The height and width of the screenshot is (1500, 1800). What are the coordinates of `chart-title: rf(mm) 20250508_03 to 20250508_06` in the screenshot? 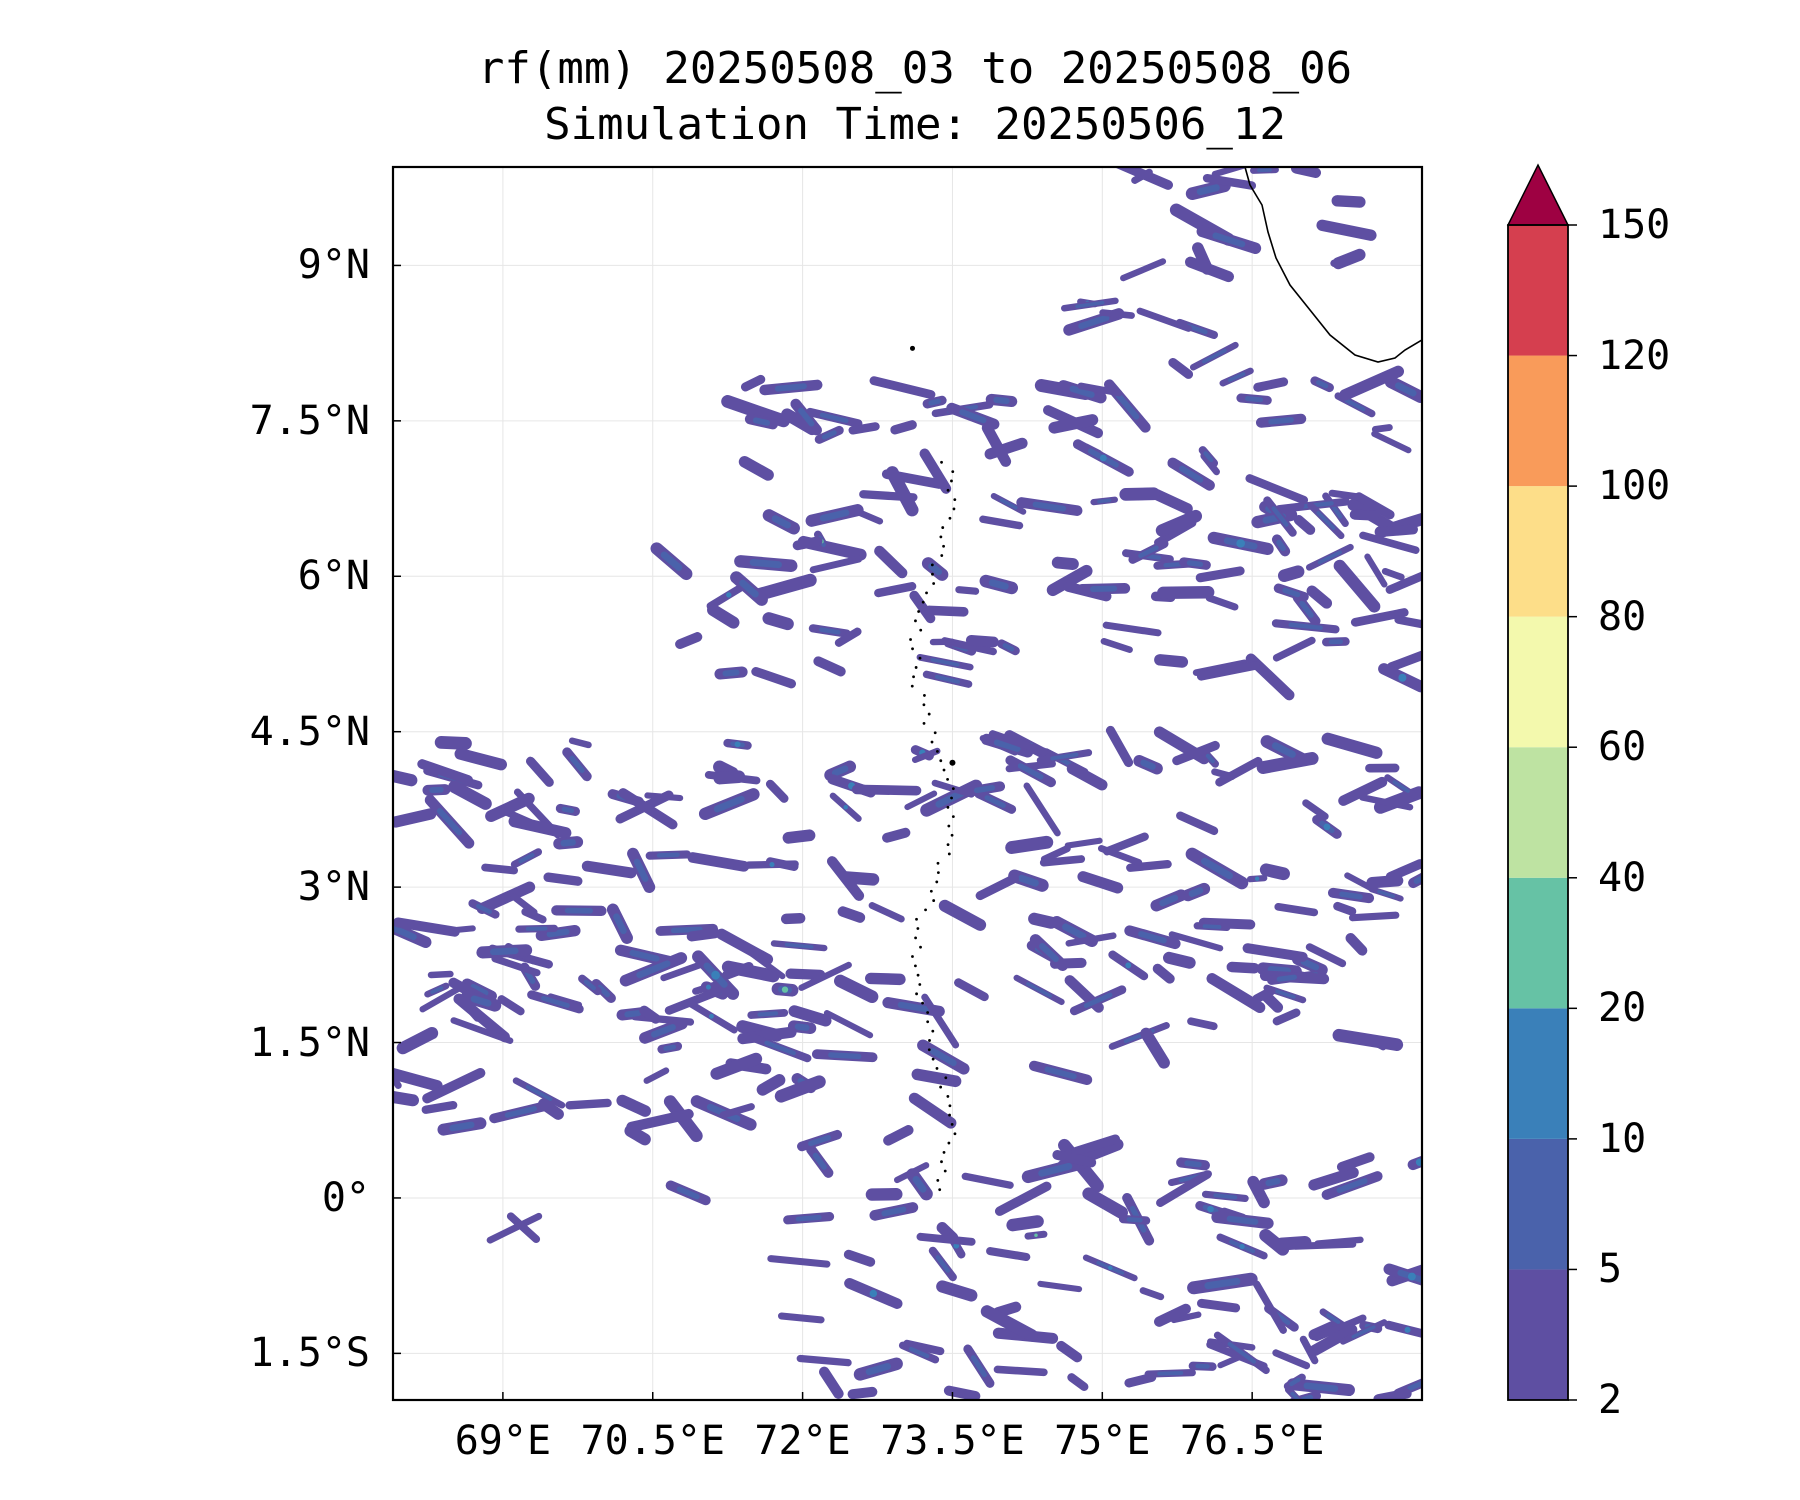 It's located at (915, 68).